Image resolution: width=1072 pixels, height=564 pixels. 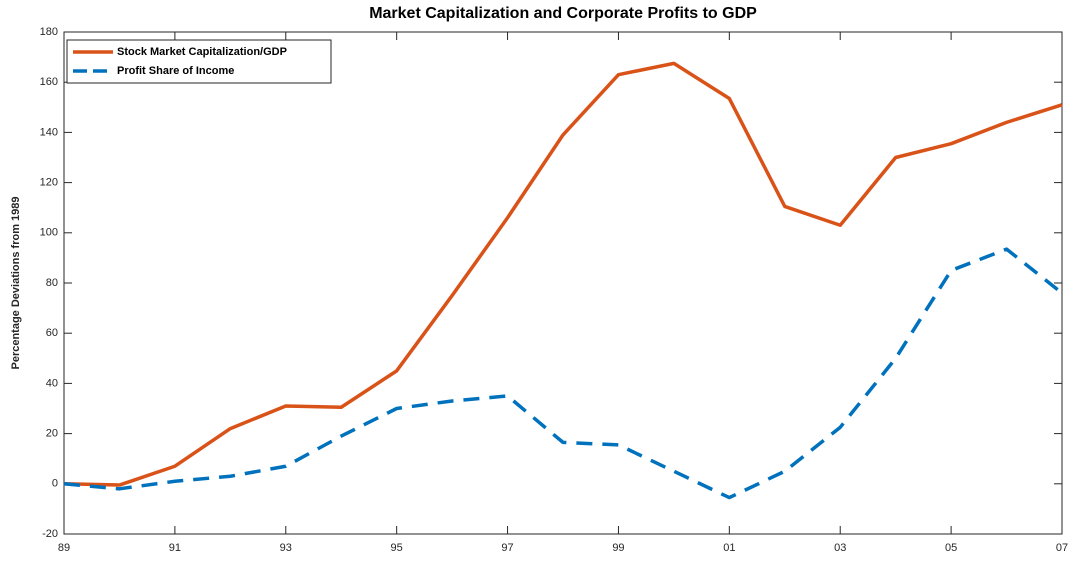 I want to click on x-tick-label: 05, so click(x=951, y=548).